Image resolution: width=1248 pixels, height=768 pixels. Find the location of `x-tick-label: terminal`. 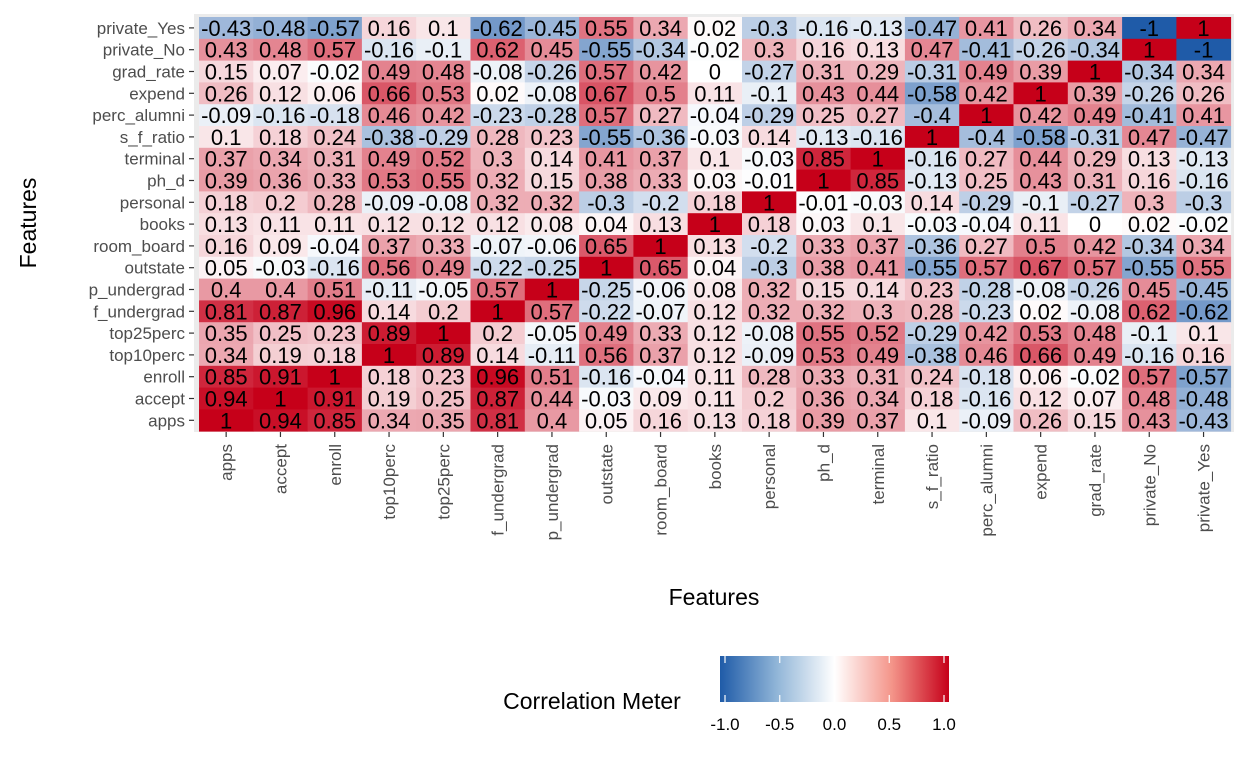

x-tick-label: terminal is located at coordinates (878, 474).